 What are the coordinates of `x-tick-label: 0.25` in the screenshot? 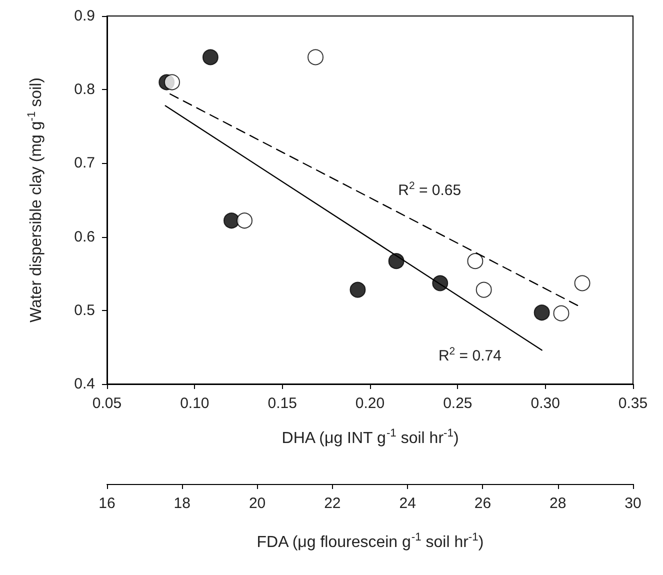 It's located at (457, 403).